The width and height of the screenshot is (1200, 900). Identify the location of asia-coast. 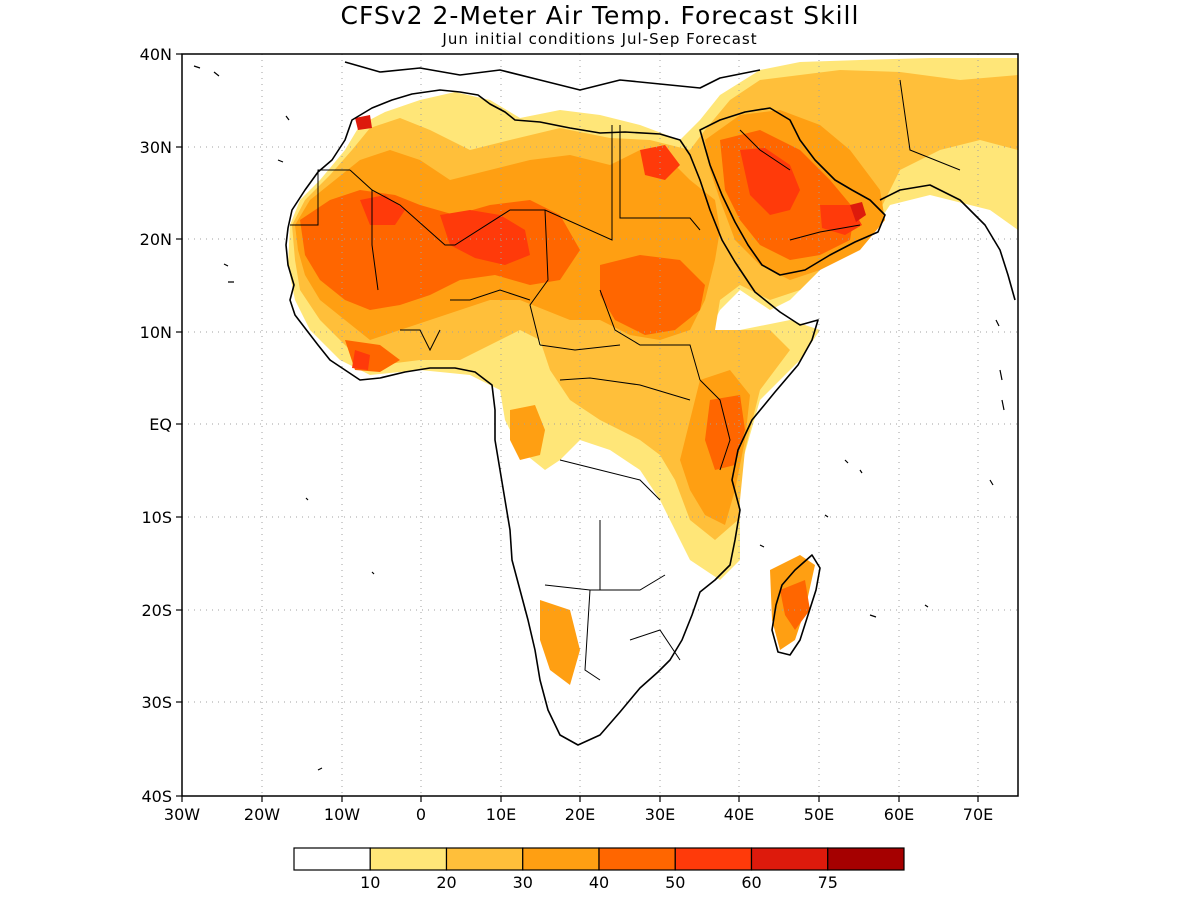
(947, 242).